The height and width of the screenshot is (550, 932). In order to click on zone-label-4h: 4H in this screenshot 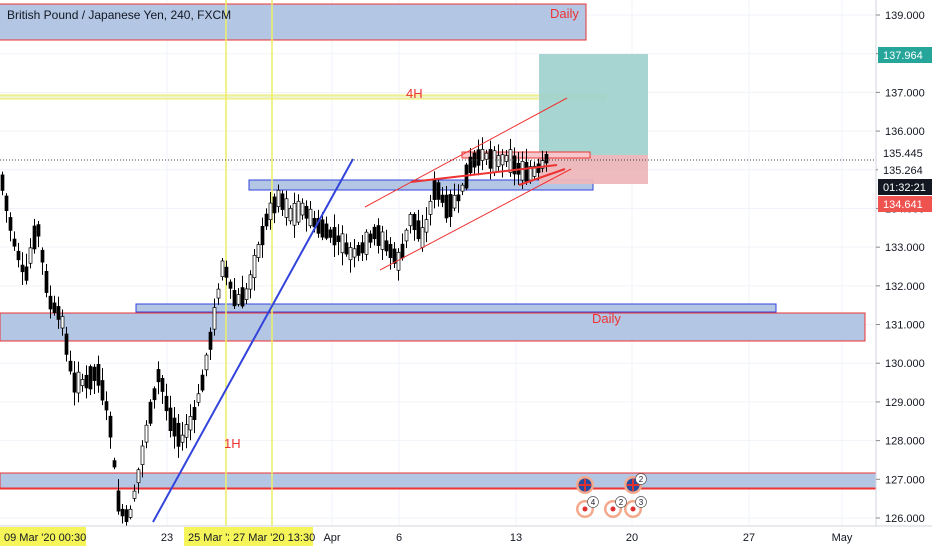, I will do `click(414, 93)`.